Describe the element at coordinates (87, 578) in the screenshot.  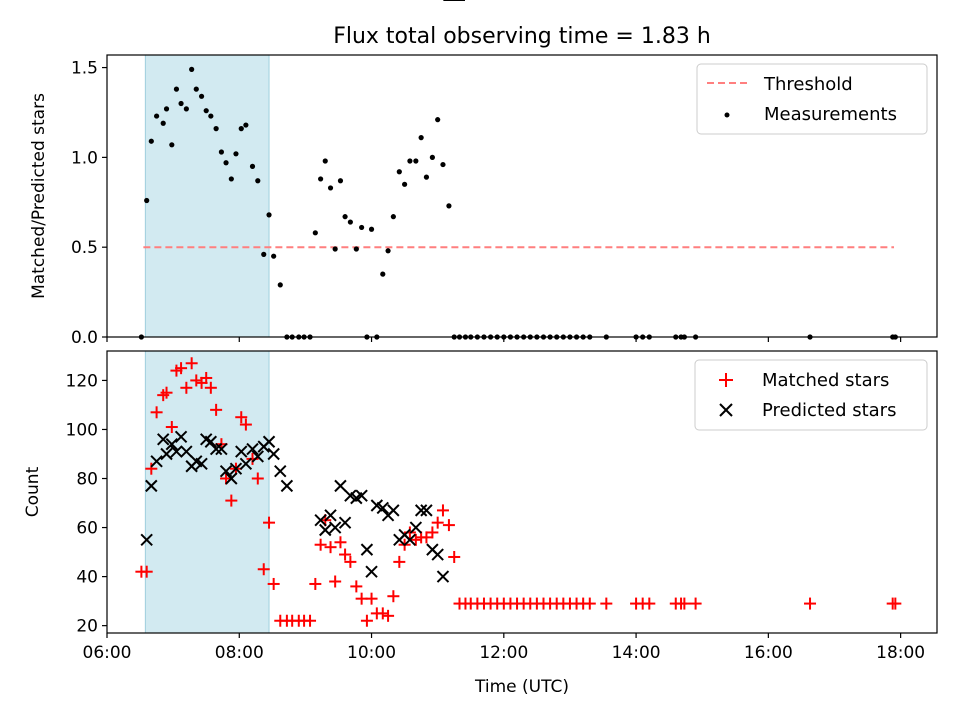
I see `y-tick-label: 40` at that location.